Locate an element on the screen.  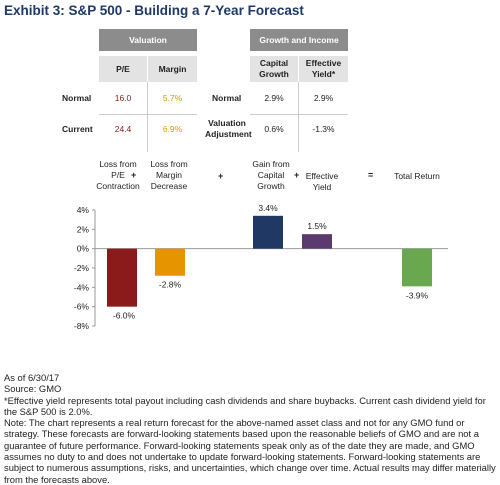
row-label-current: Current is located at coordinates (77, 129).